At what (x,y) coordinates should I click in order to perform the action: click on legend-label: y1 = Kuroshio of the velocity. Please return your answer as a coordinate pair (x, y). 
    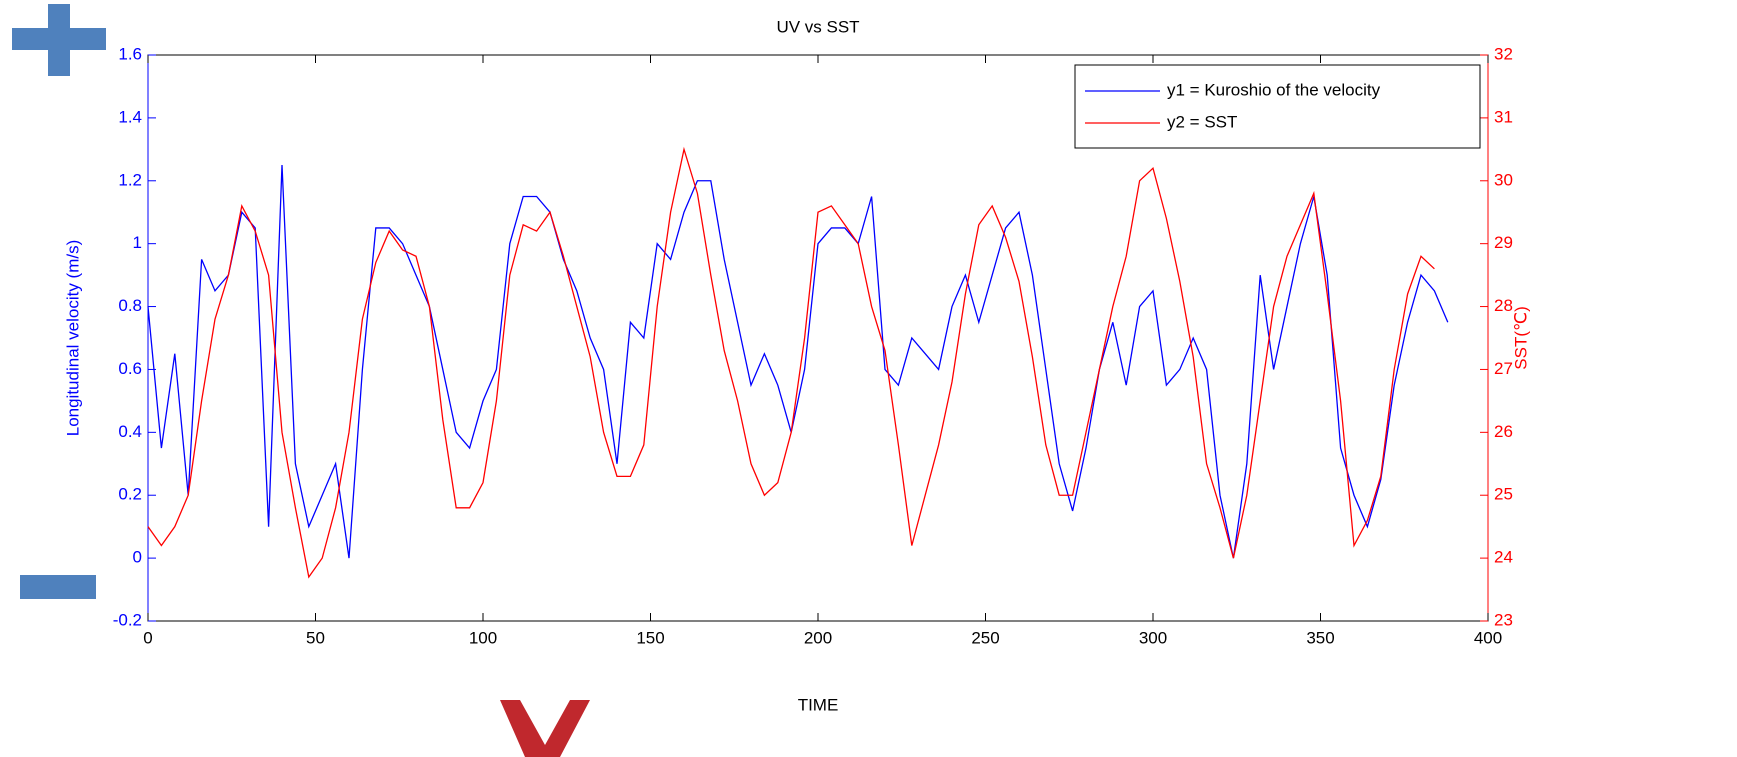
    Looking at the image, I should click on (1274, 89).